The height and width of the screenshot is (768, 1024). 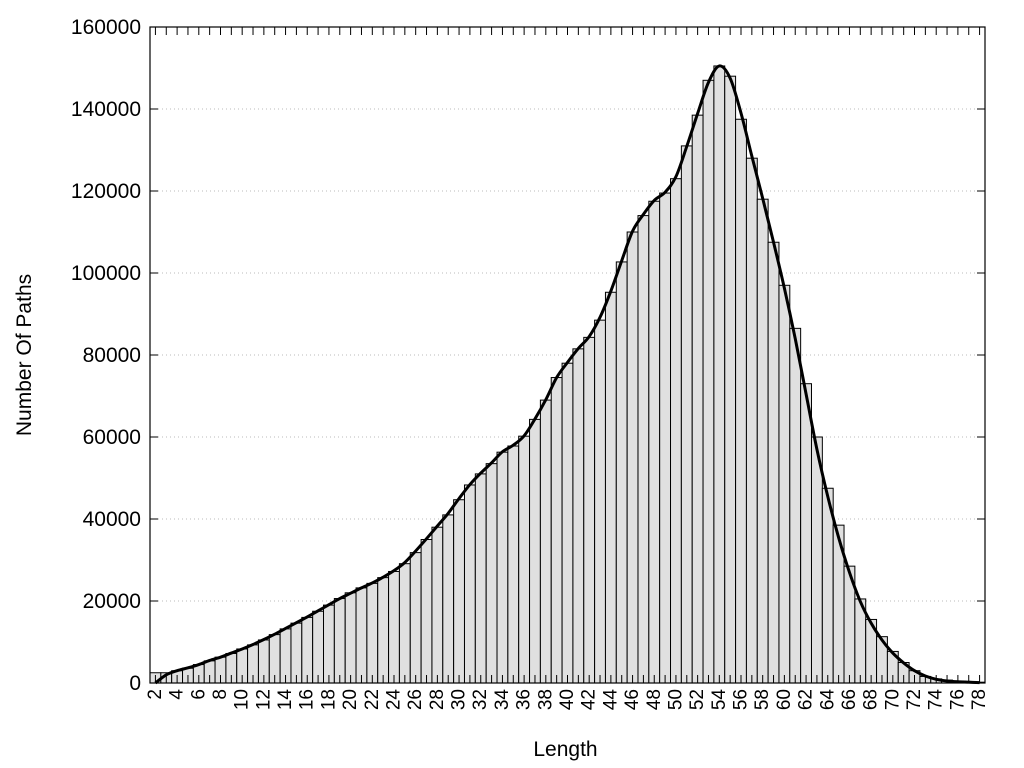 What do you see at coordinates (524, 699) in the screenshot?
I see `x-tick-label: 36` at bounding box center [524, 699].